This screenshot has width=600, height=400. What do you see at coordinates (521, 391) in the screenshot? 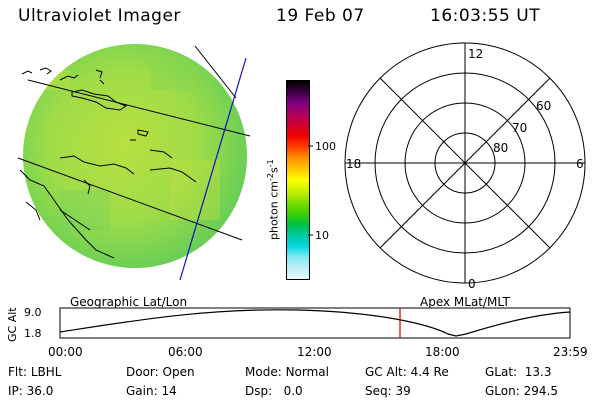
I see `glon-status: GLon: 294.5` at bounding box center [521, 391].